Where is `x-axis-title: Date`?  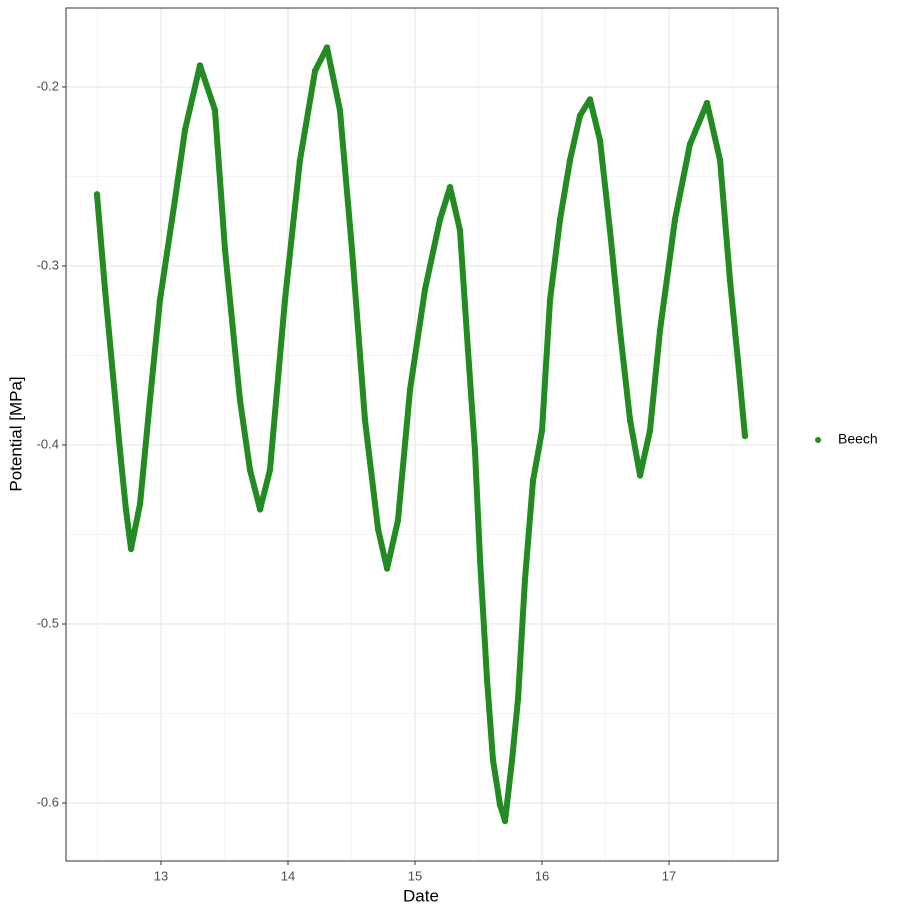 x-axis-title: Date is located at coordinates (421, 895).